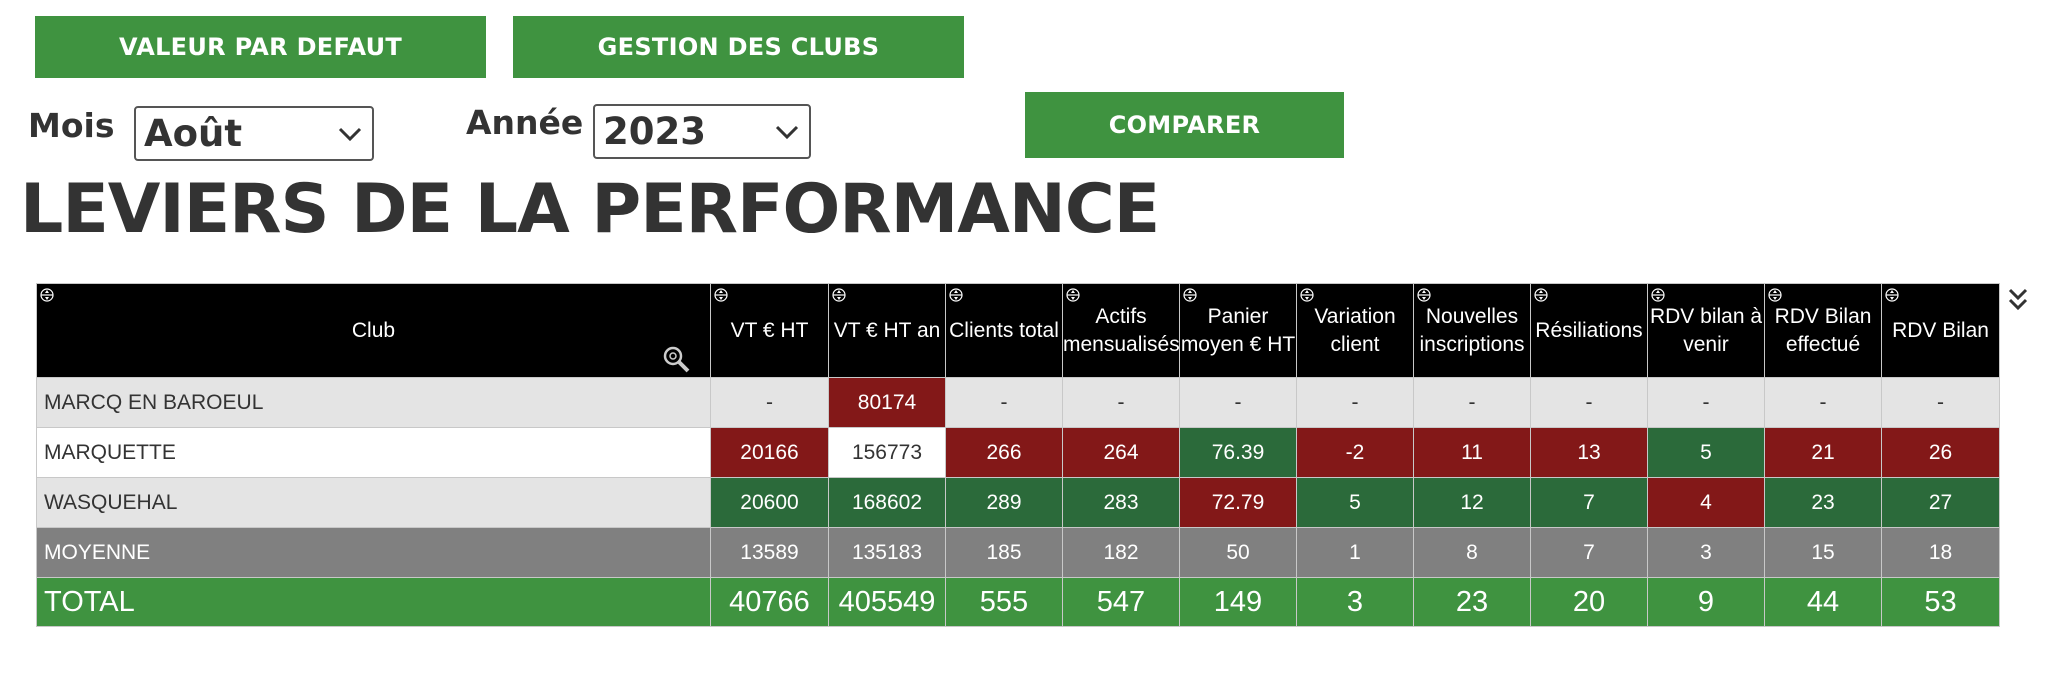  I want to click on column-header: VT € HT, so click(769, 330).